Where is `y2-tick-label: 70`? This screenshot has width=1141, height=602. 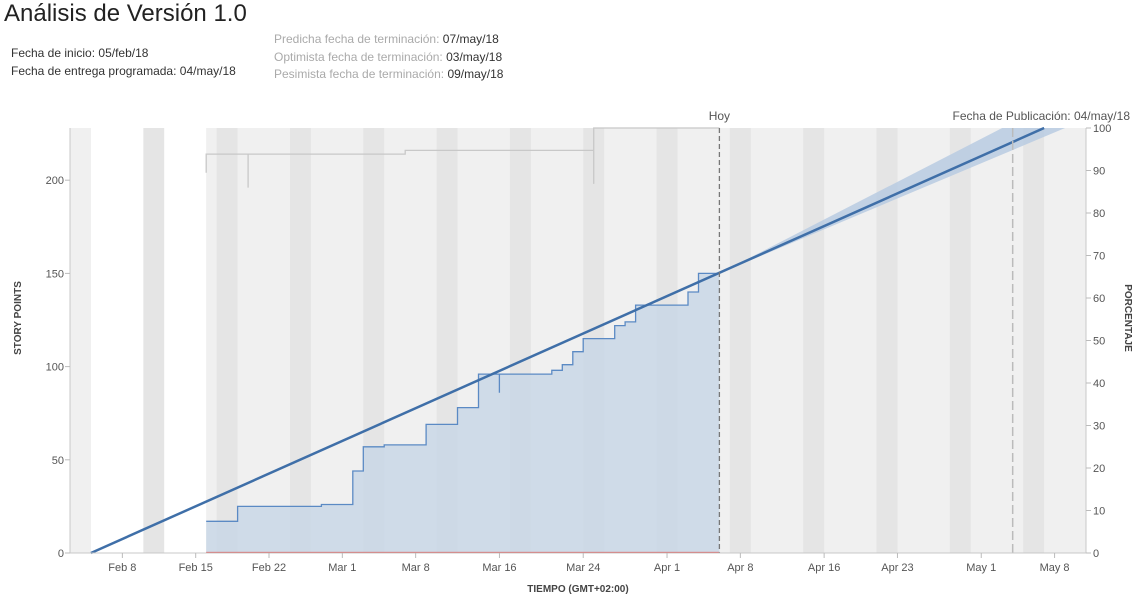
y2-tick-label: 70 is located at coordinates (1099, 257).